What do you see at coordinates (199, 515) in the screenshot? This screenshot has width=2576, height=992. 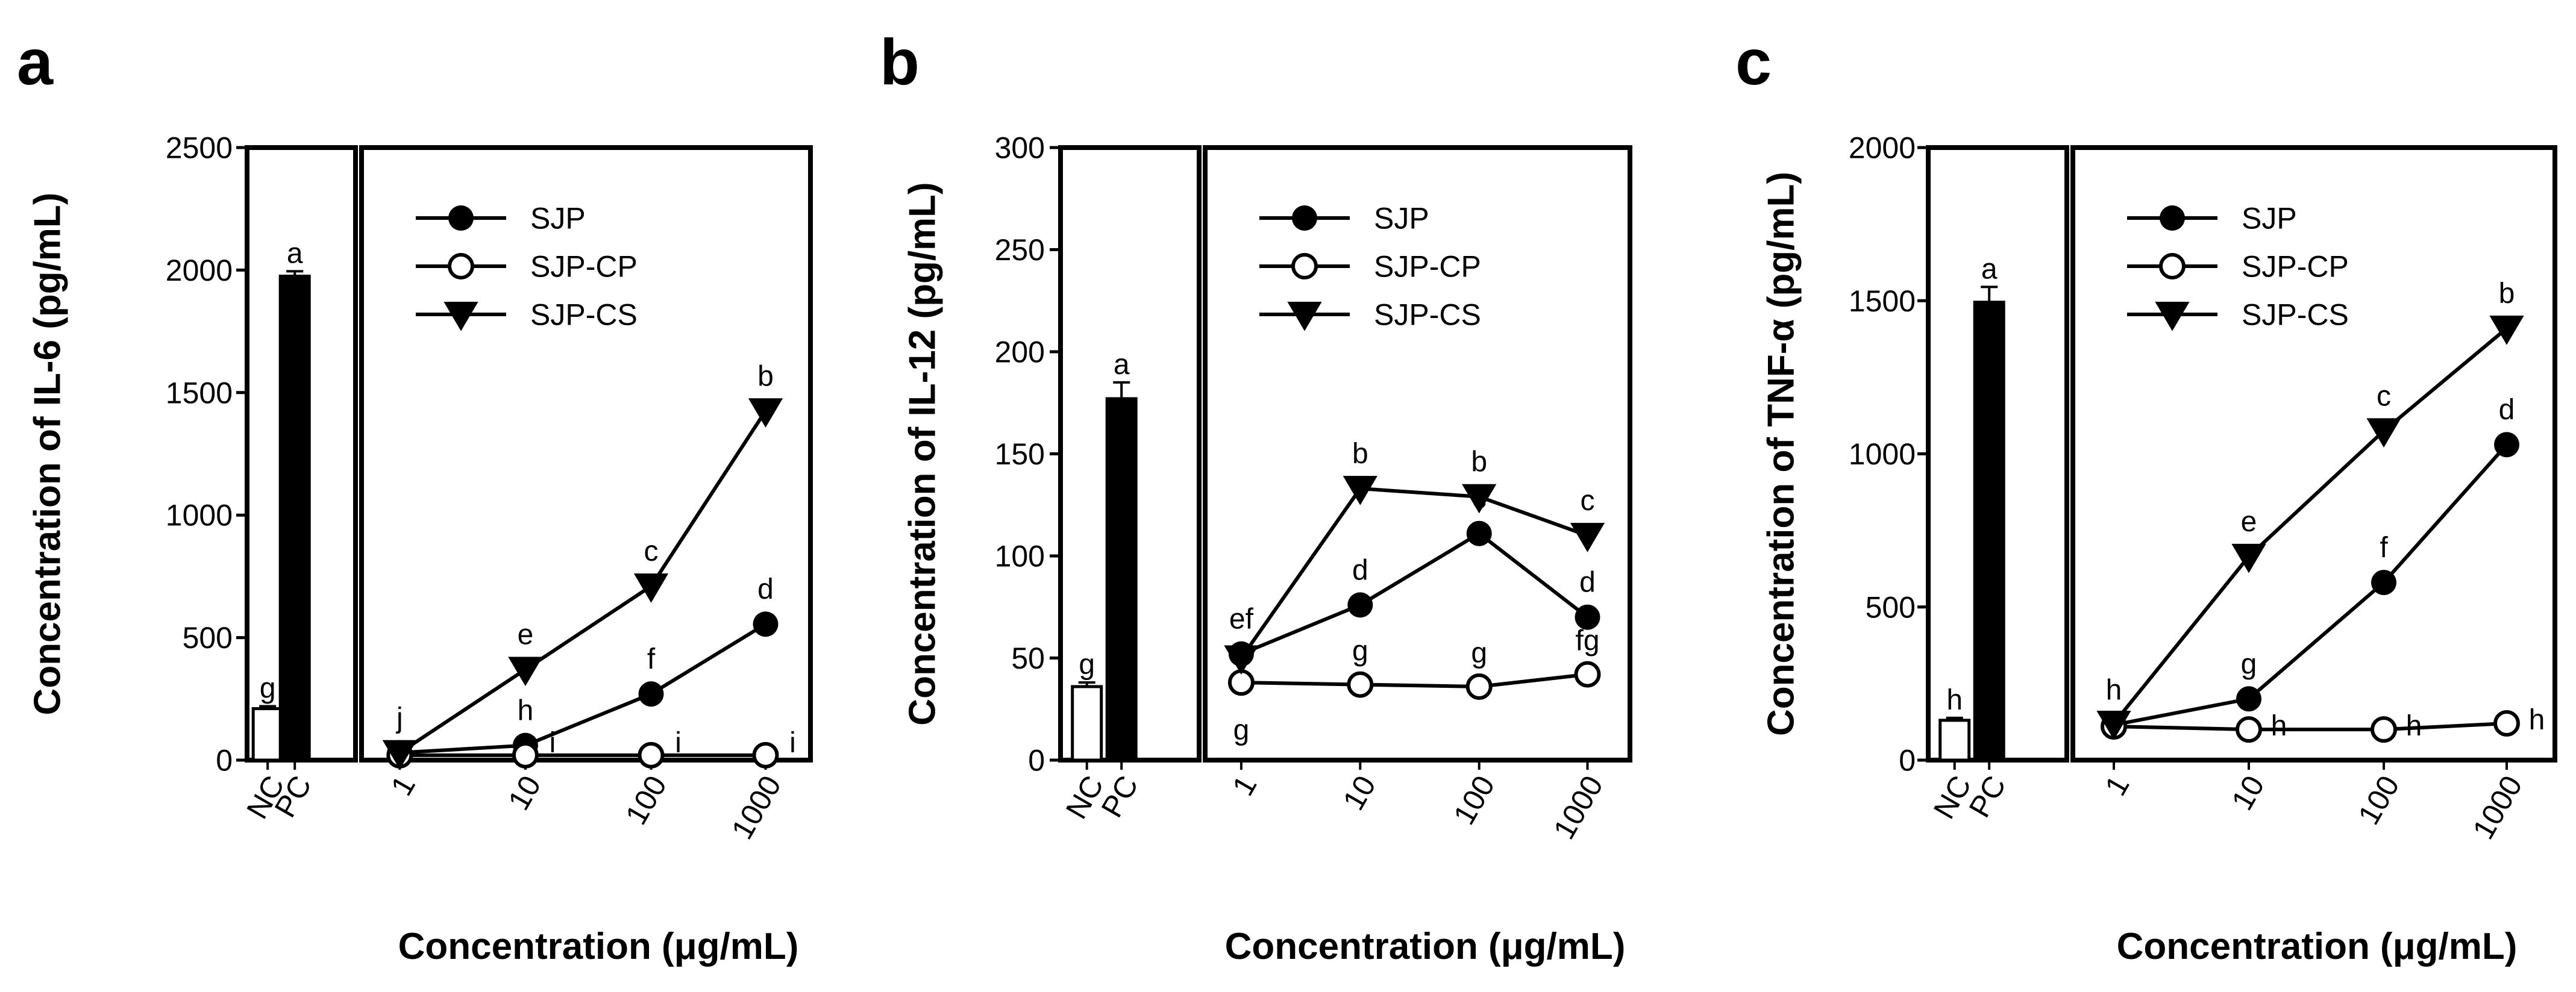 I see `y-tick-label: 1000` at bounding box center [199, 515].